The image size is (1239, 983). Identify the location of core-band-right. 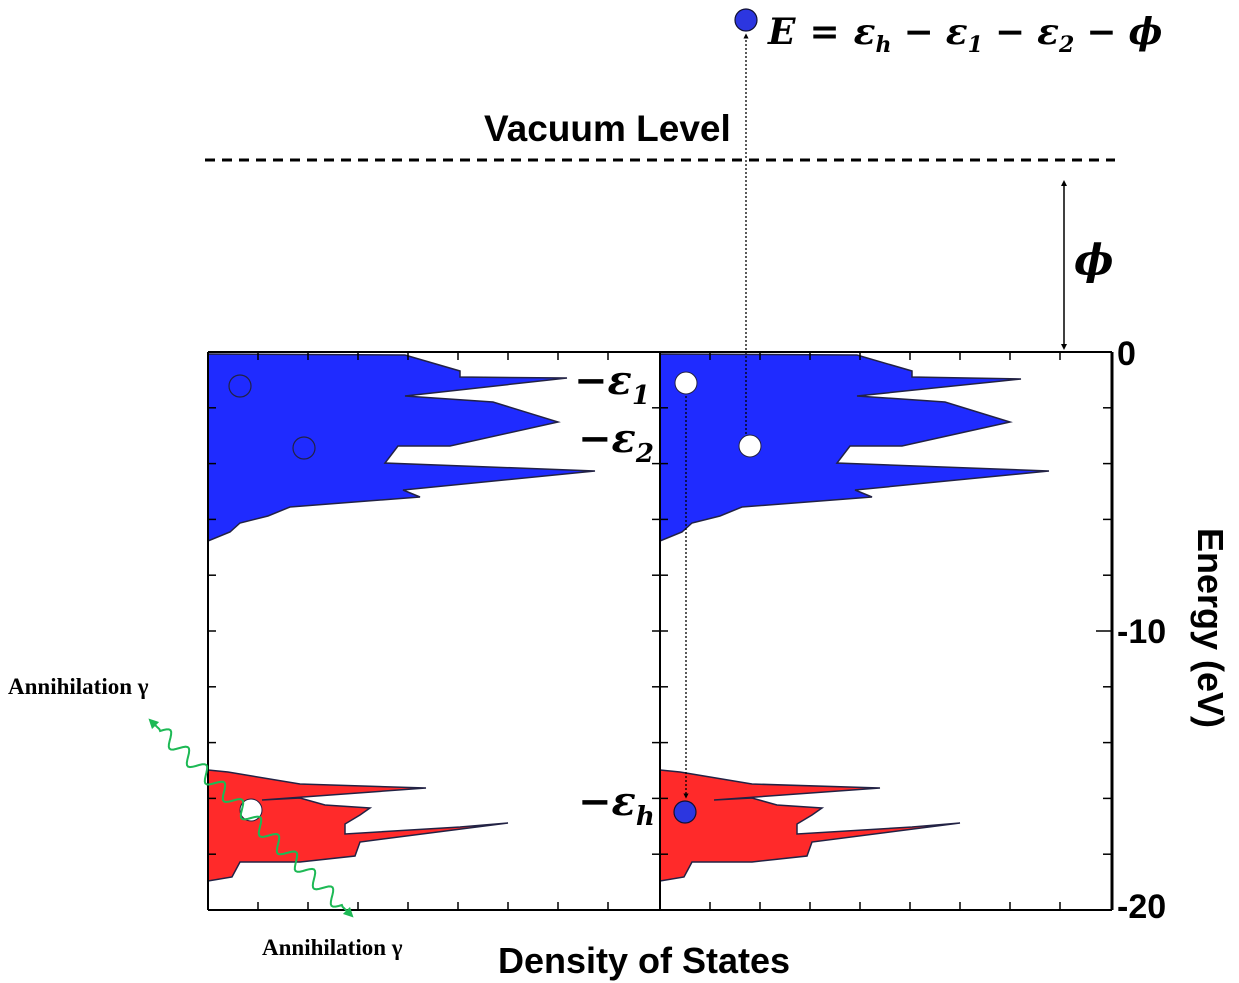
(810, 825).